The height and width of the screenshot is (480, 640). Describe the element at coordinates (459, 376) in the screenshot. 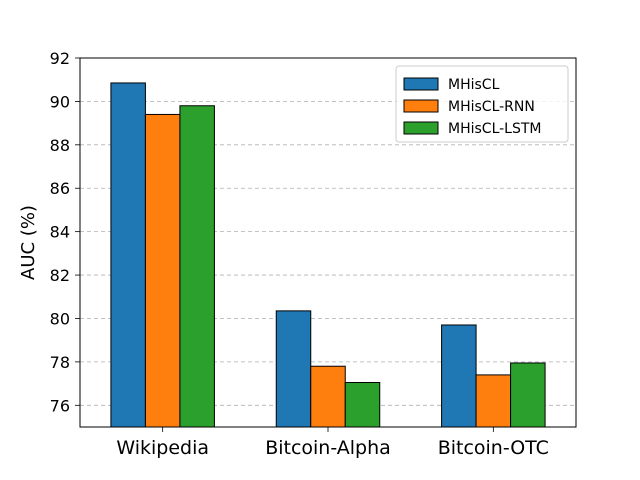

I see `bar-mhiscl-bitcoin-otc` at that location.